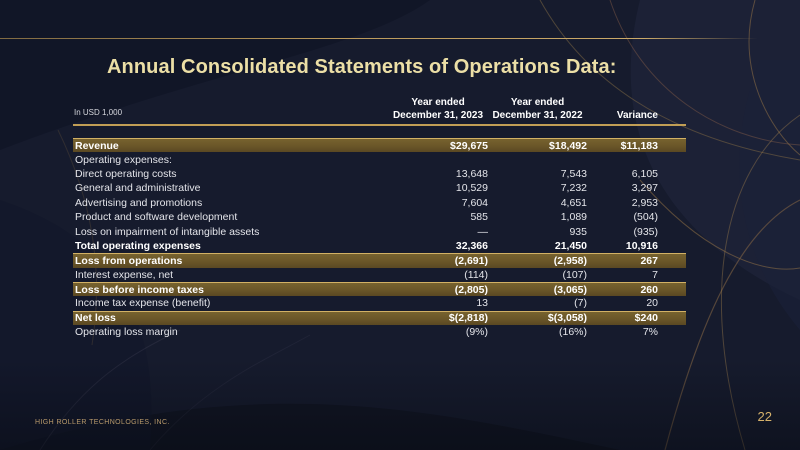 This screenshot has width=800, height=450. Describe the element at coordinates (479, 217) in the screenshot. I see `value-2023: 585` at that location.